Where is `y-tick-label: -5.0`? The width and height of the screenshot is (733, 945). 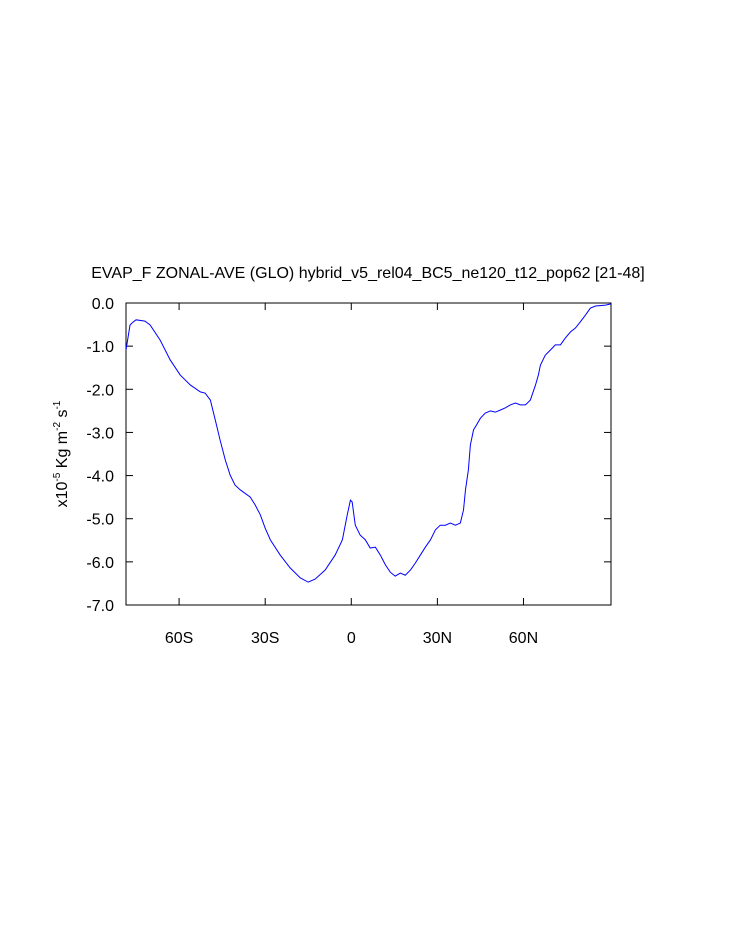
y-tick-label: -5.0 is located at coordinates (100, 520).